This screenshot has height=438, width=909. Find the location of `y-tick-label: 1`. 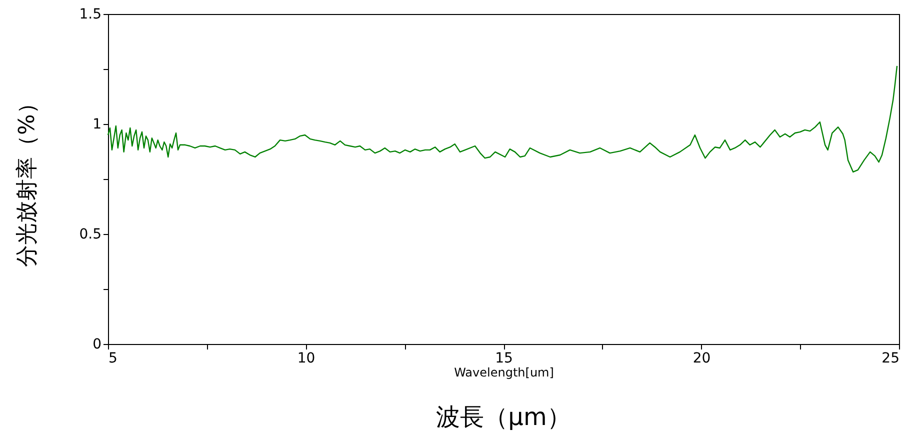

y-tick-label: 1 is located at coordinates (97, 124).